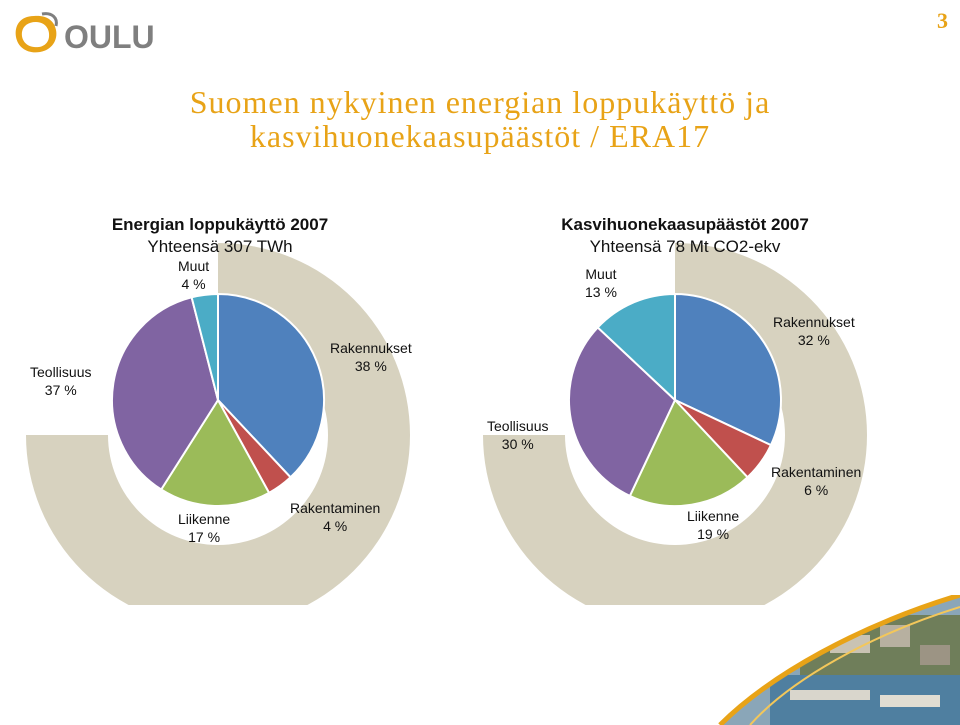 This screenshot has height=725, width=960. What do you see at coordinates (713, 525) in the screenshot?
I see `emissions-label-liikenne: Liikenne 19 %` at bounding box center [713, 525].